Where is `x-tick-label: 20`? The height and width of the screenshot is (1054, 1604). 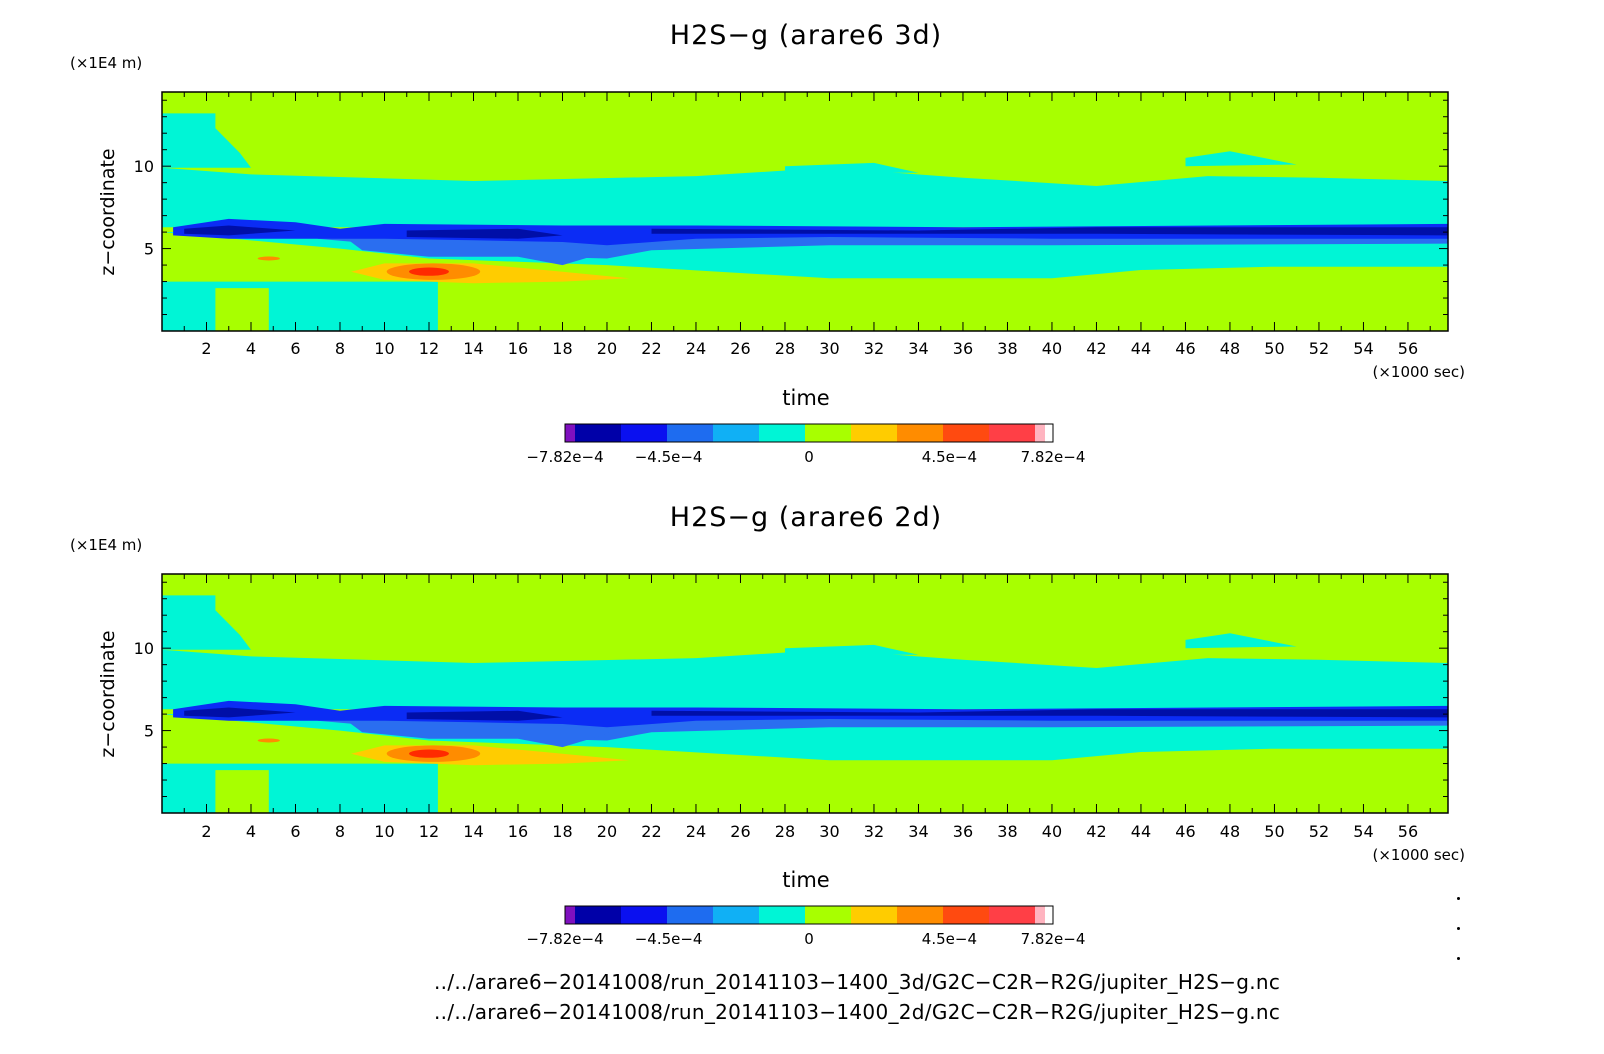 x-tick-label: 20 is located at coordinates (607, 831).